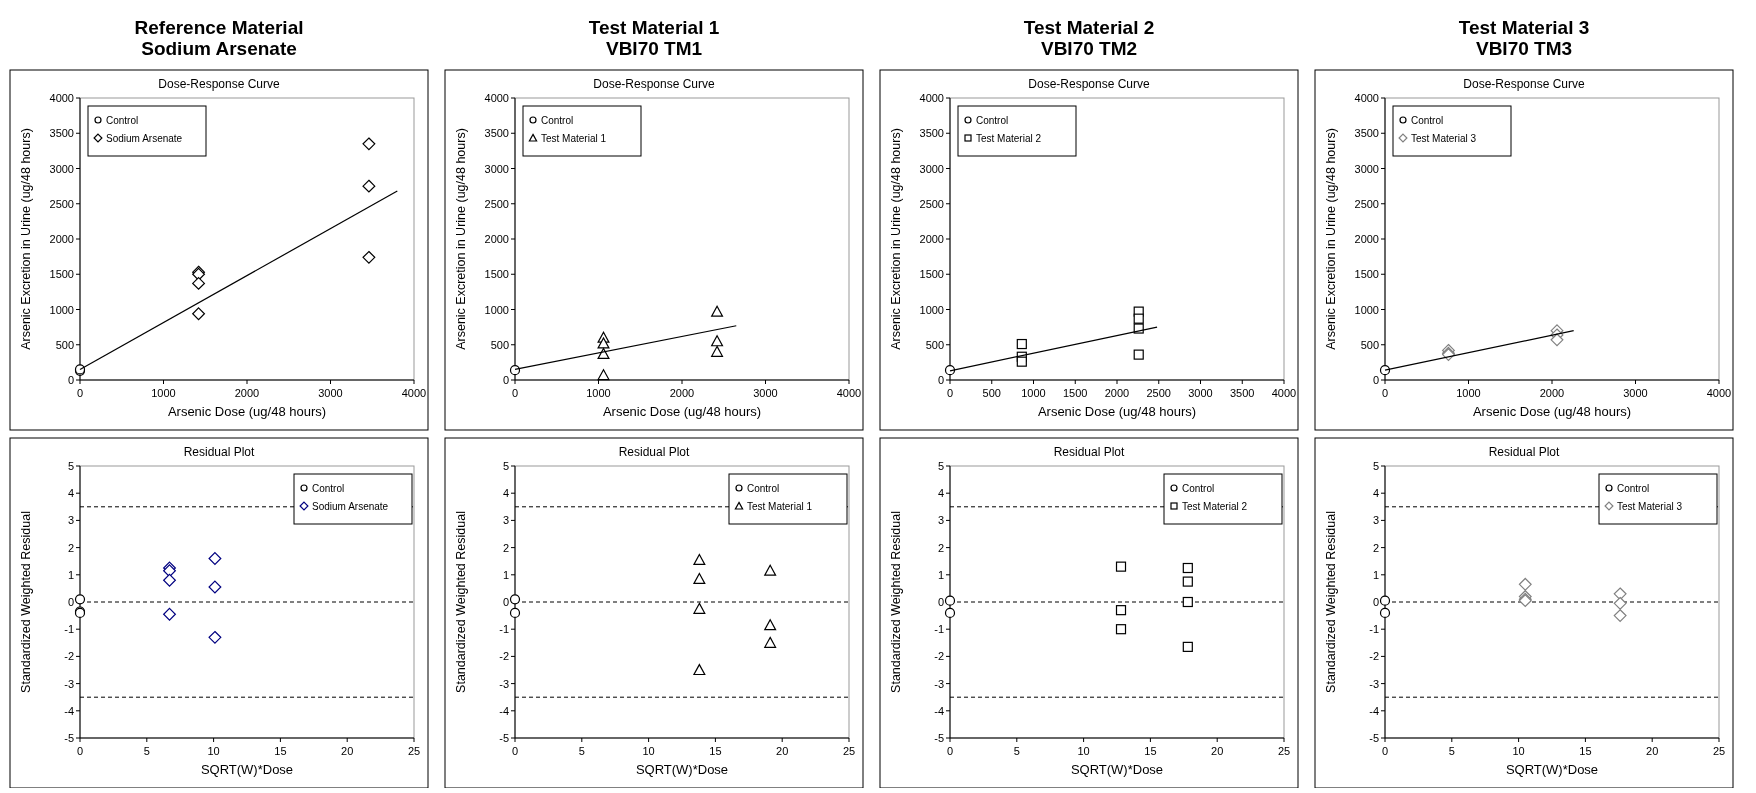 The width and height of the screenshot is (1756, 793). What do you see at coordinates (1444, 138) in the screenshot?
I see `legend-label: Test Material 3` at bounding box center [1444, 138].